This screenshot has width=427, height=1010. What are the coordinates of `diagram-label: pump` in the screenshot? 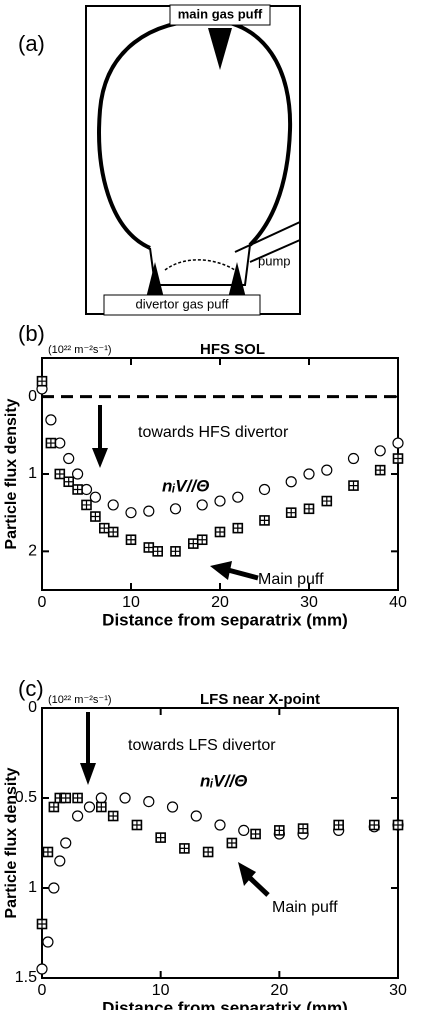 It's located at (274, 260).